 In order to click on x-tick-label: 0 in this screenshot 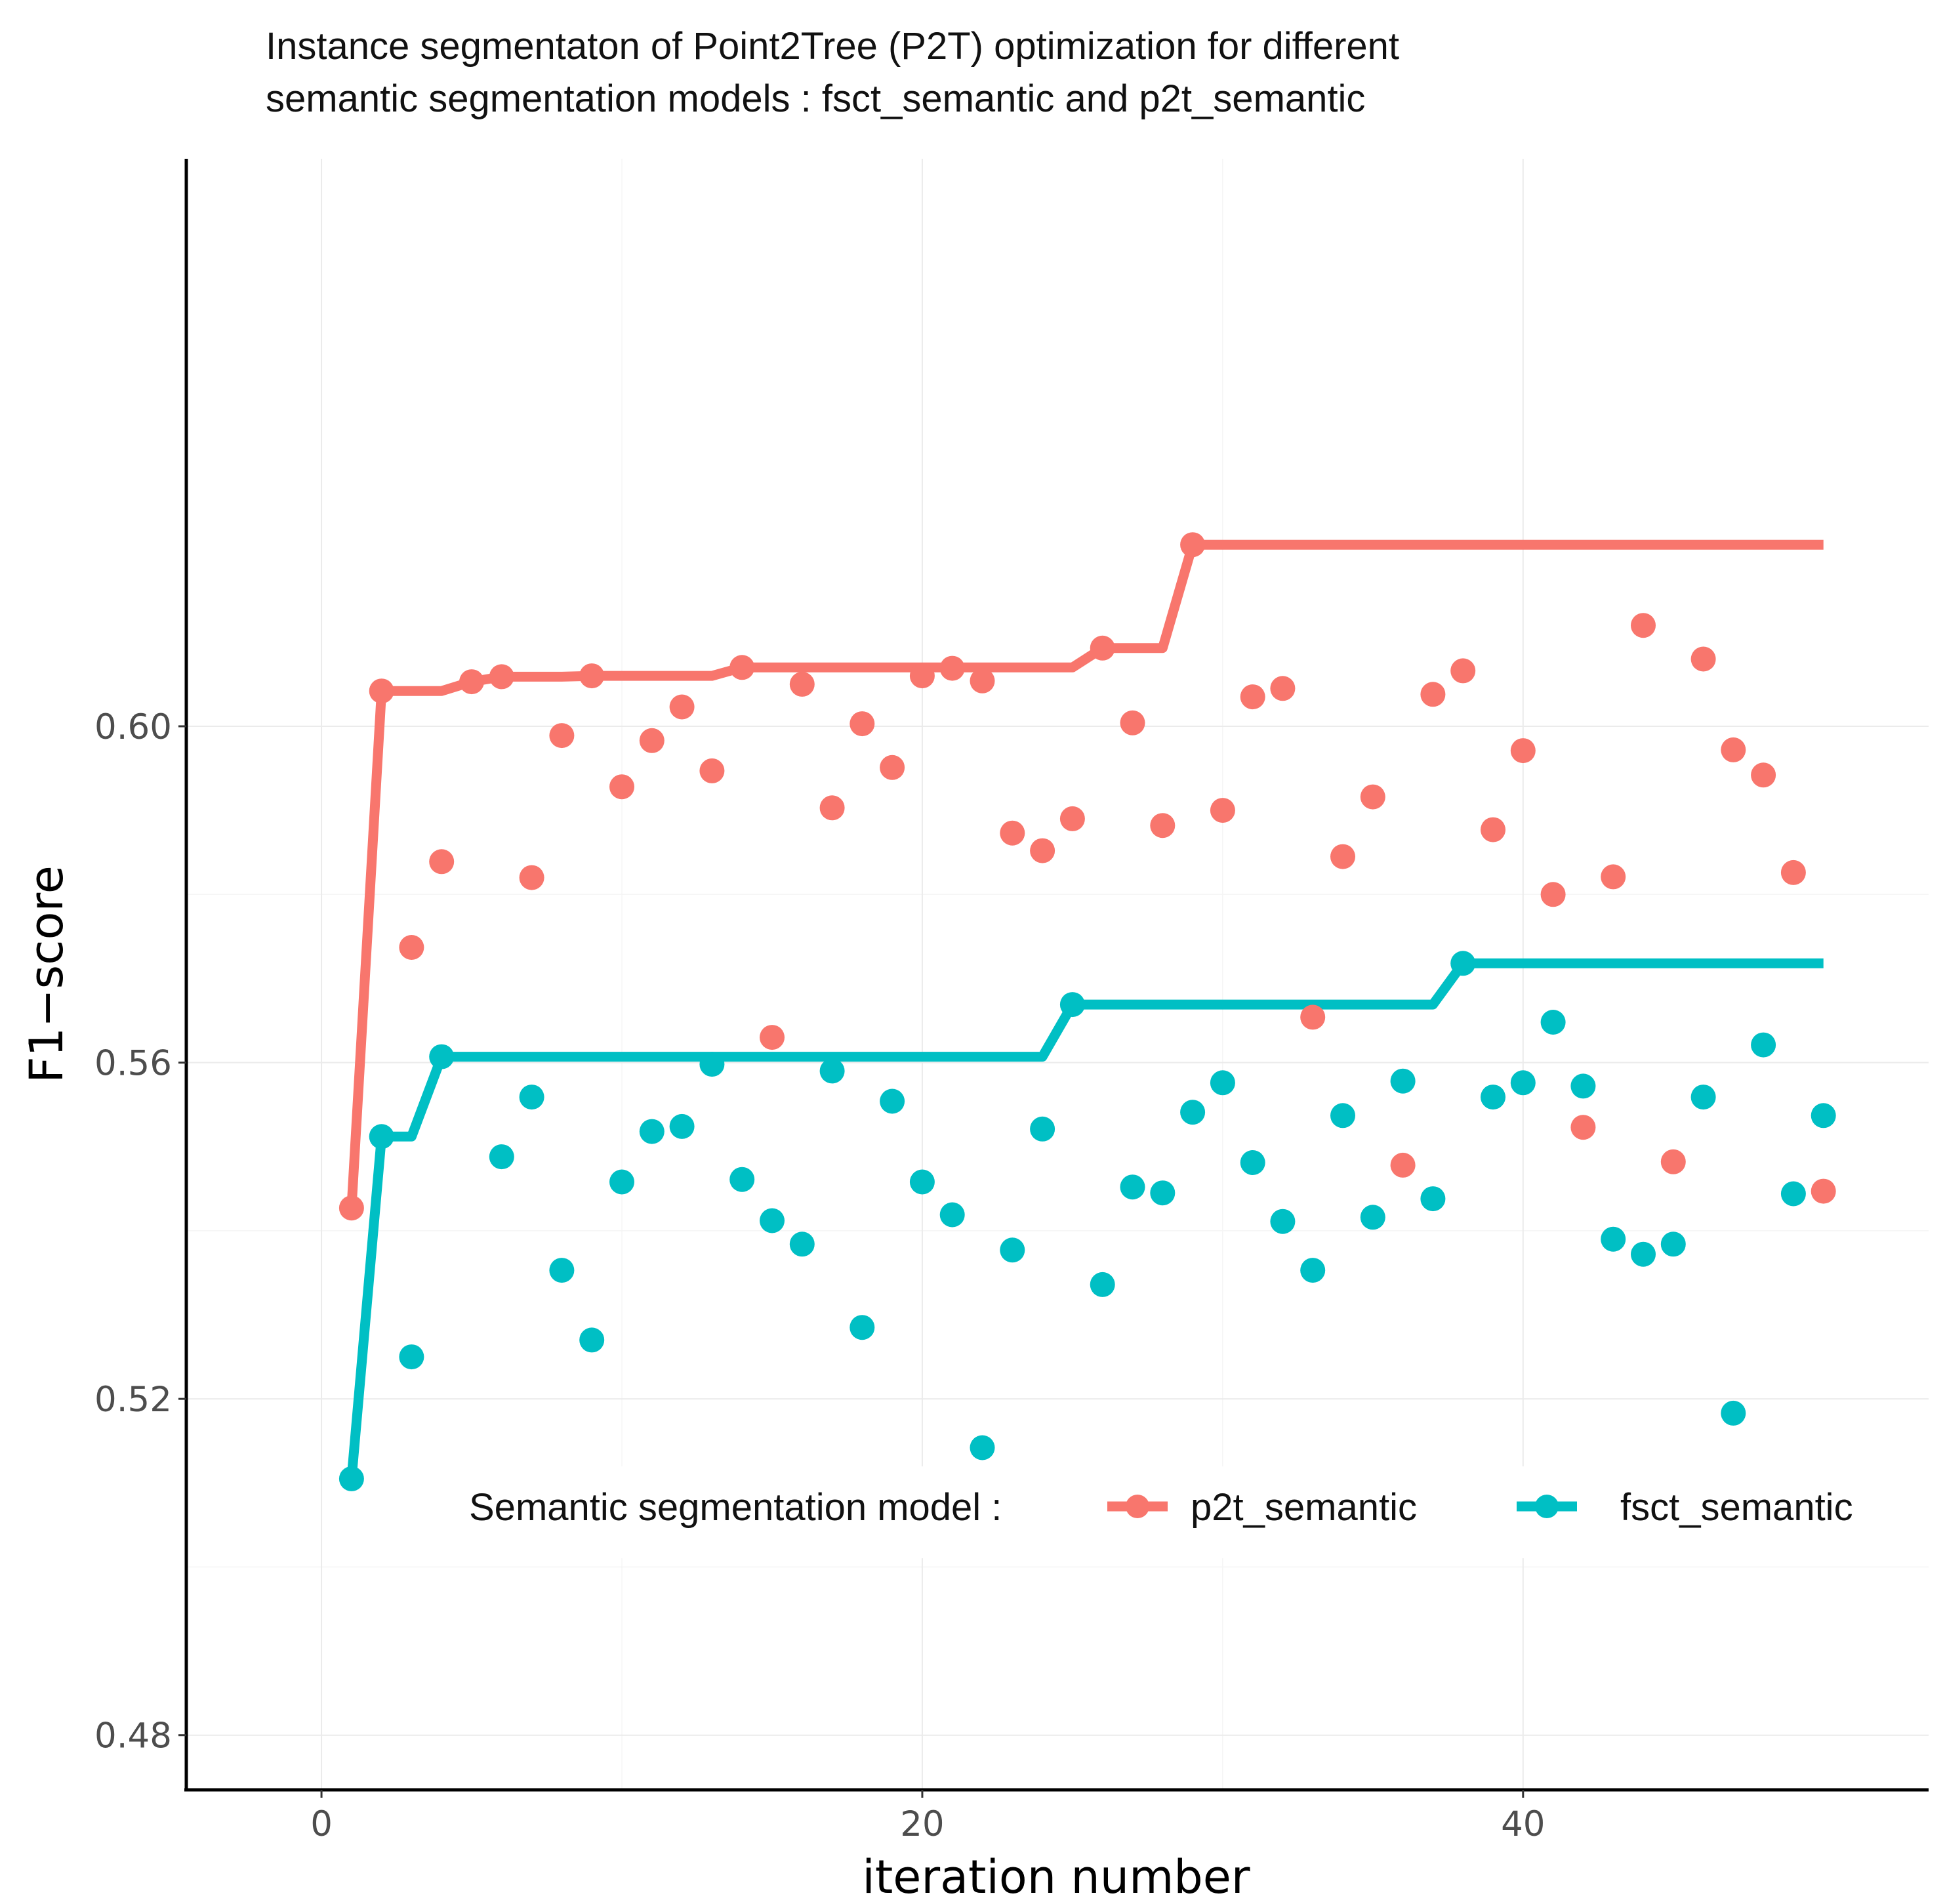, I will do `click(321, 1824)`.